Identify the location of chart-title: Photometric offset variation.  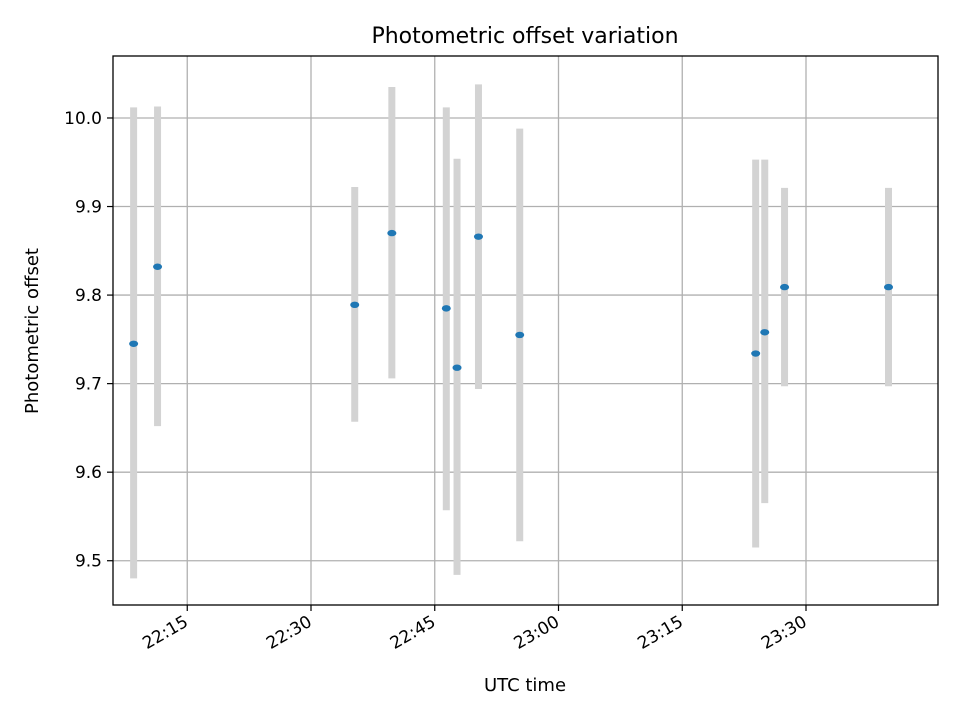
(524, 36).